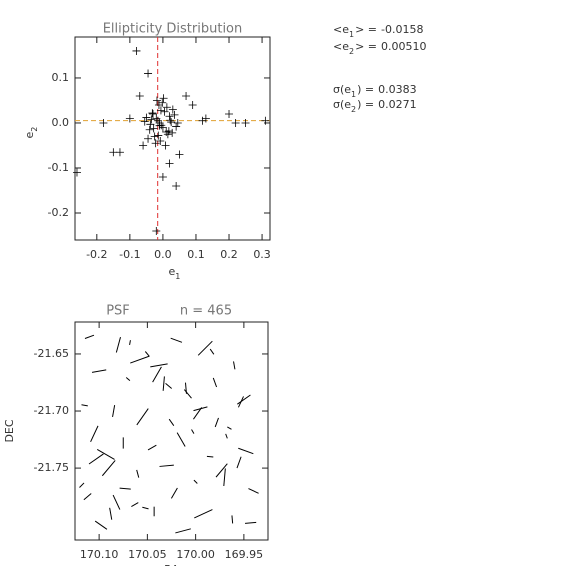 The image size is (566, 566). What do you see at coordinates (147, 554) in the screenshot?
I see `x-tick-label: 170.05` at bounding box center [147, 554].